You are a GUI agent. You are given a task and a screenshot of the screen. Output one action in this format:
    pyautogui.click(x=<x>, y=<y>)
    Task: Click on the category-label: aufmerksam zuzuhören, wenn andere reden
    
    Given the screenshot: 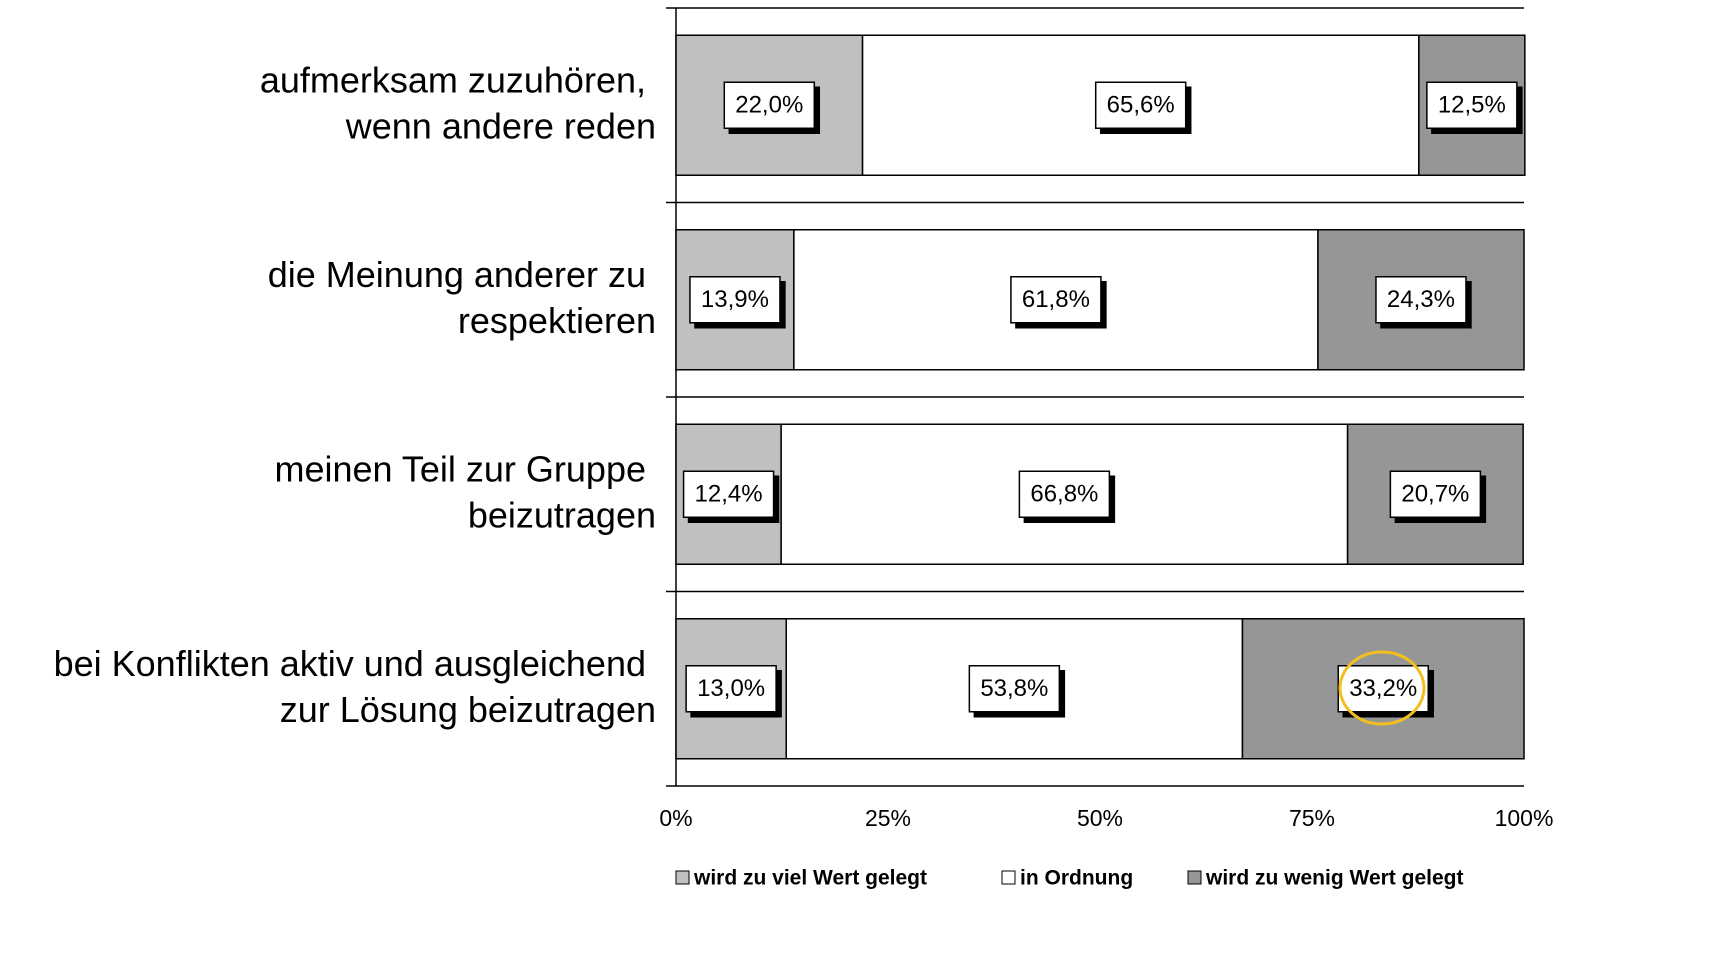 What is the action you would take?
    pyautogui.click(x=458, y=102)
    